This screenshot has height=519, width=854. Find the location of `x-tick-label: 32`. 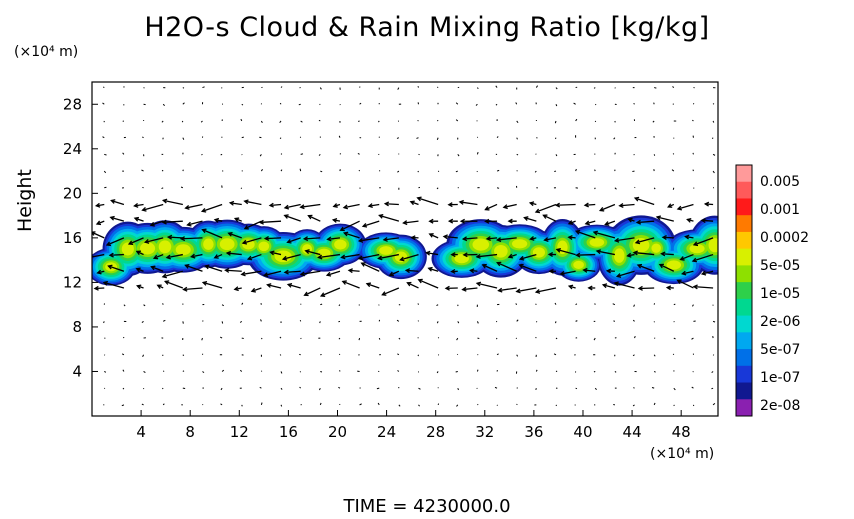

x-tick-label: 32 is located at coordinates (484, 432).